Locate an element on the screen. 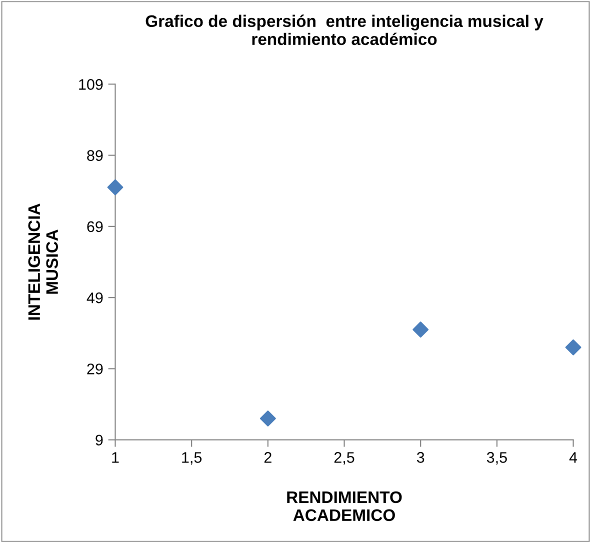  x-tick-label: 1,5 is located at coordinates (192, 458).